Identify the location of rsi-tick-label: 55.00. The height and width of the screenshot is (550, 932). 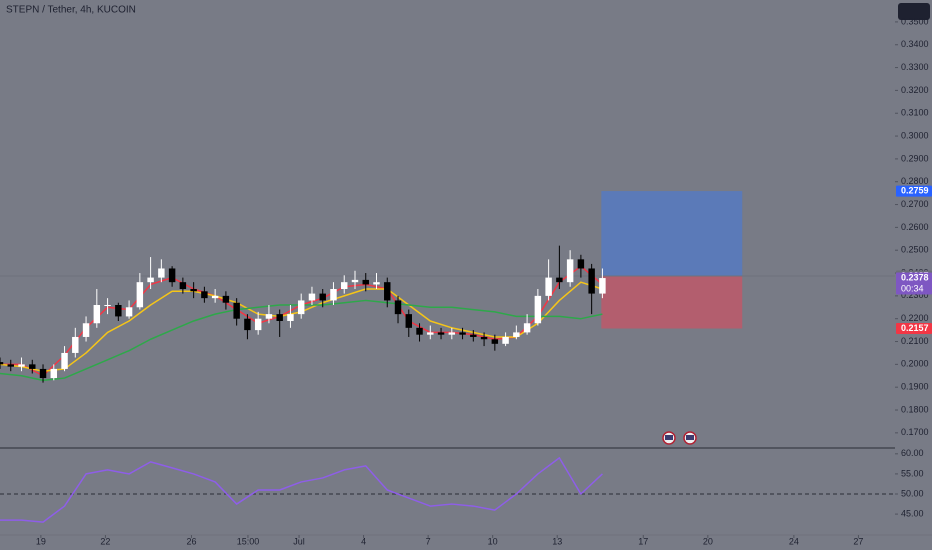
(912, 473).